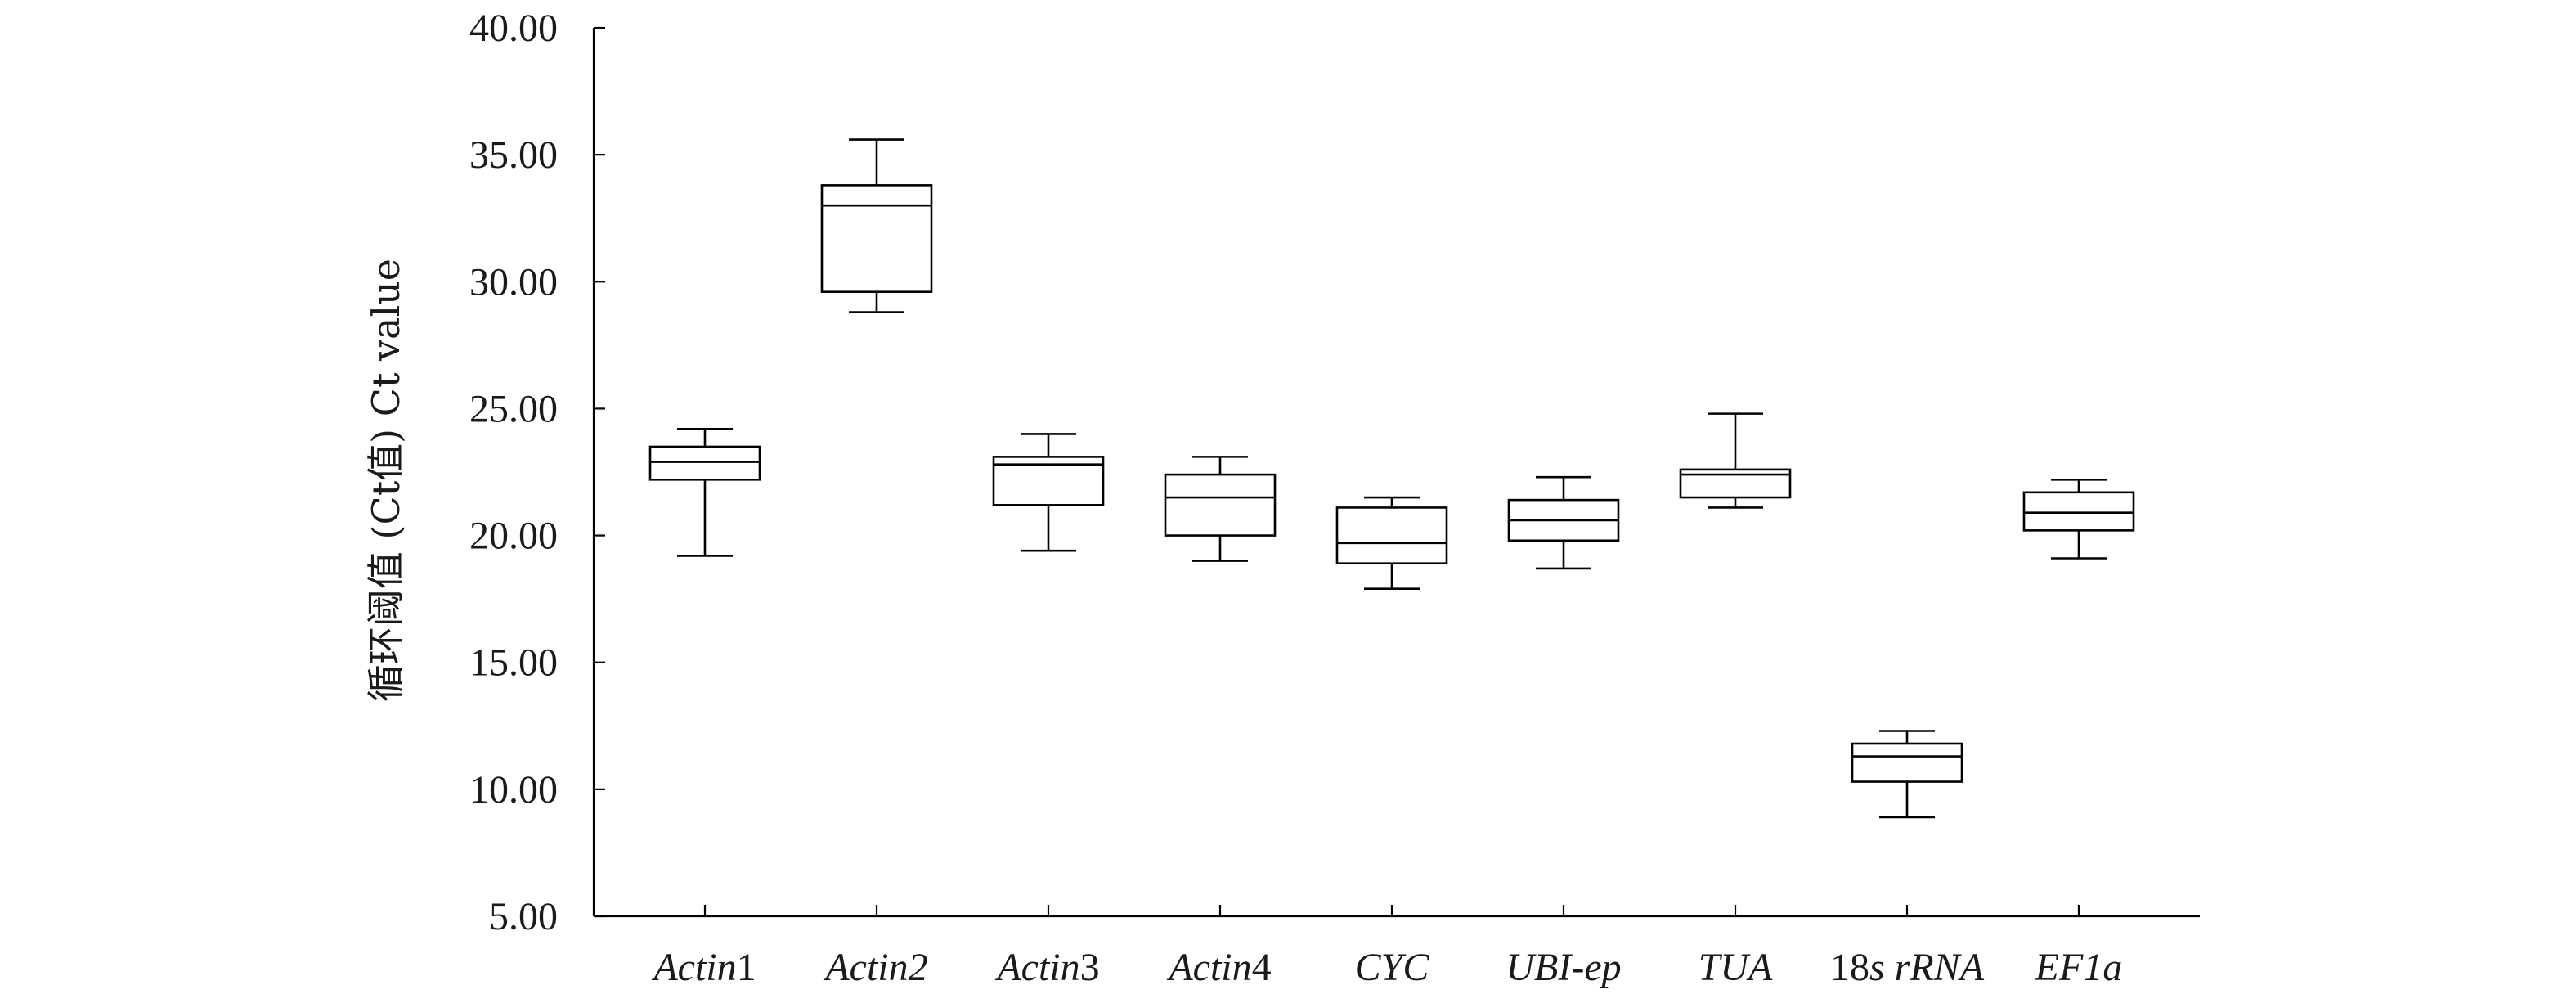  What do you see at coordinates (1218, 968) in the screenshot?
I see `x-tick-label: Actin4` at bounding box center [1218, 968].